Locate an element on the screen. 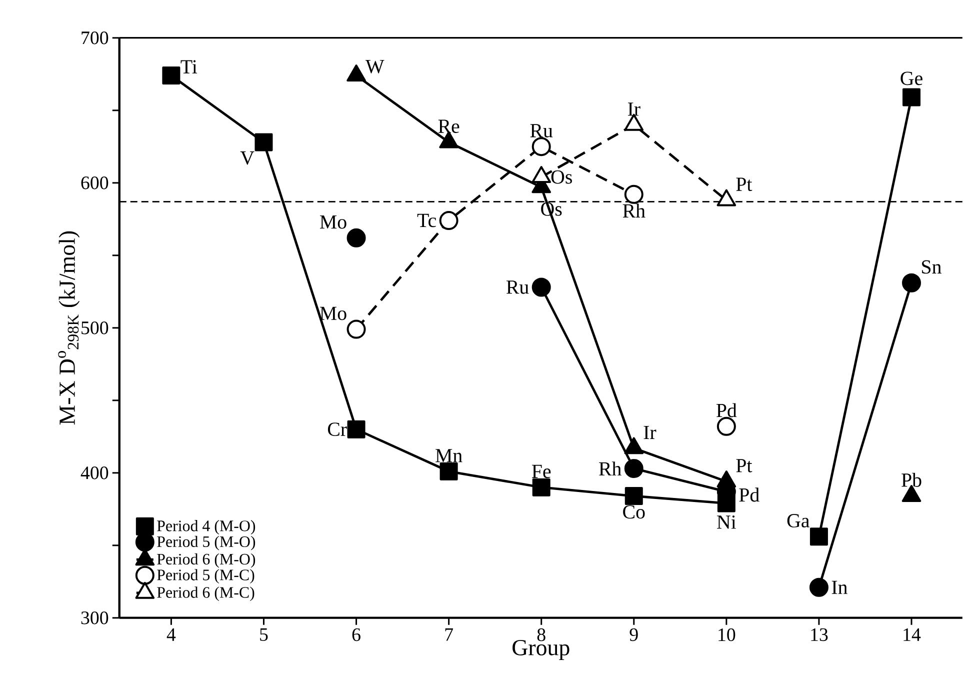 The height and width of the screenshot is (686, 965). x-tick-label: 7 is located at coordinates (449, 634).